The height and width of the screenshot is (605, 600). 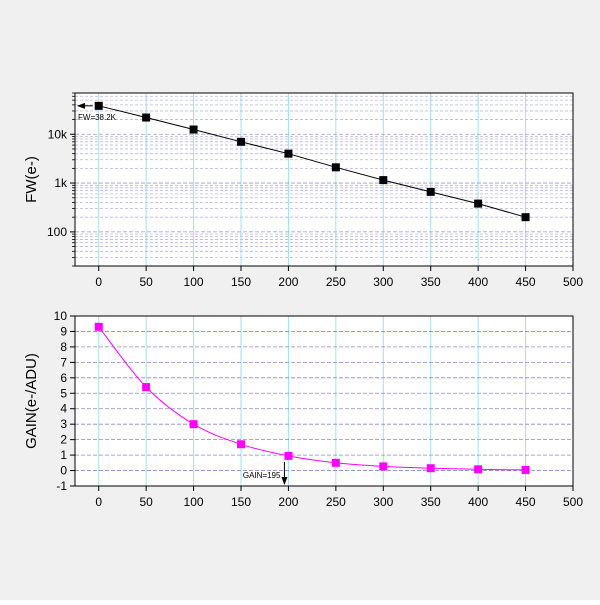 I want to click on y-tick-label: 5, so click(x=63, y=393).